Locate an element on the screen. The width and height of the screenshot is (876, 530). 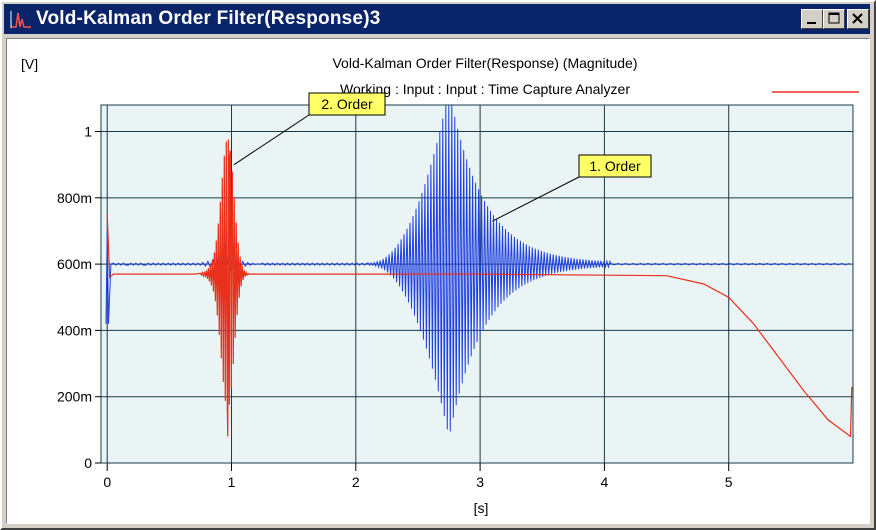
x-tick-label: 3 is located at coordinates (480, 482).